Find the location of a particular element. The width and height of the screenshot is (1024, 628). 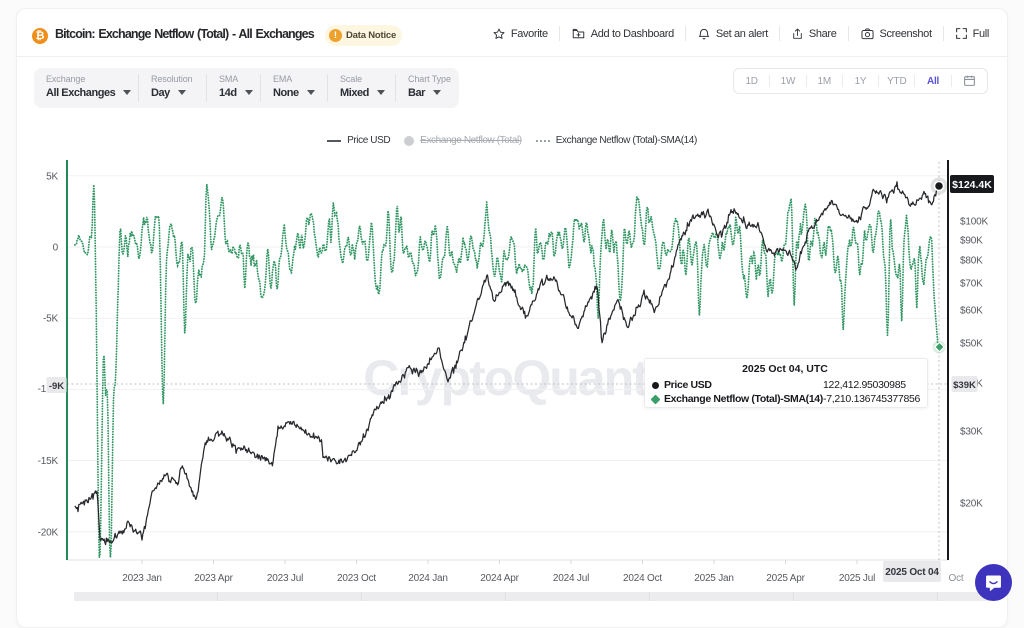

svg-text: $60K is located at coordinates (971, 311).